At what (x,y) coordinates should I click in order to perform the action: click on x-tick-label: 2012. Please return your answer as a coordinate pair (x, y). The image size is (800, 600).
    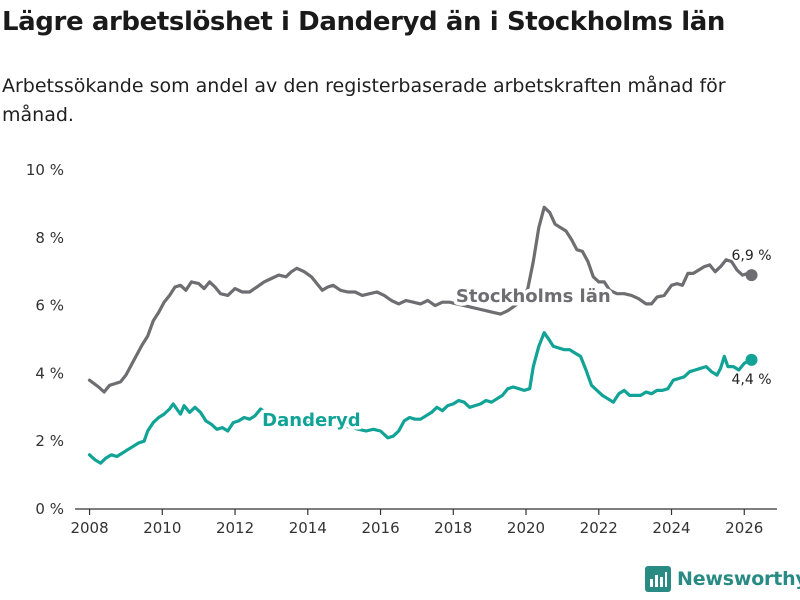
    Looking at the image, I should click on (235, 528).